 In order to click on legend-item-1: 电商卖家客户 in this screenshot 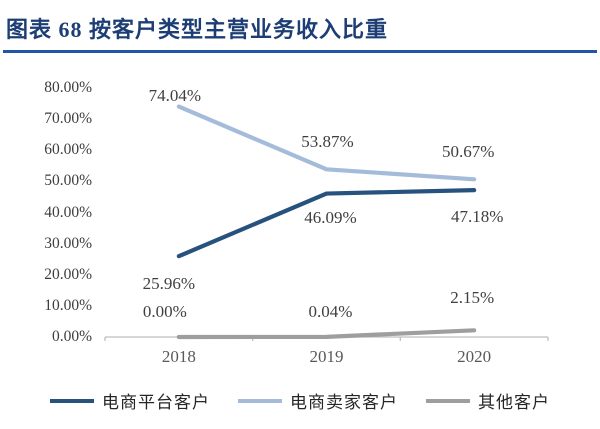, I will do `click(318, 400)`.